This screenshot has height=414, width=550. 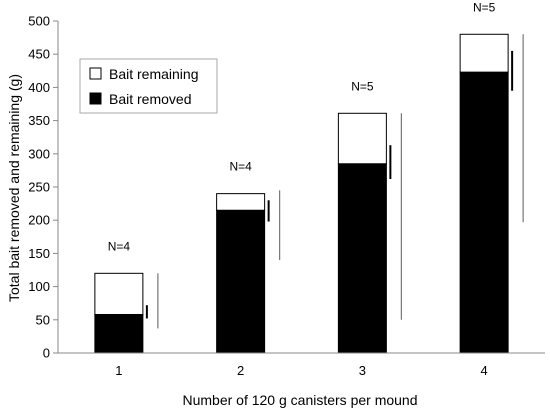 What do you see at coordinates (39, 153) in the screenshot?
I see `y-tick-label: 300` at bounding box center [39, 153].